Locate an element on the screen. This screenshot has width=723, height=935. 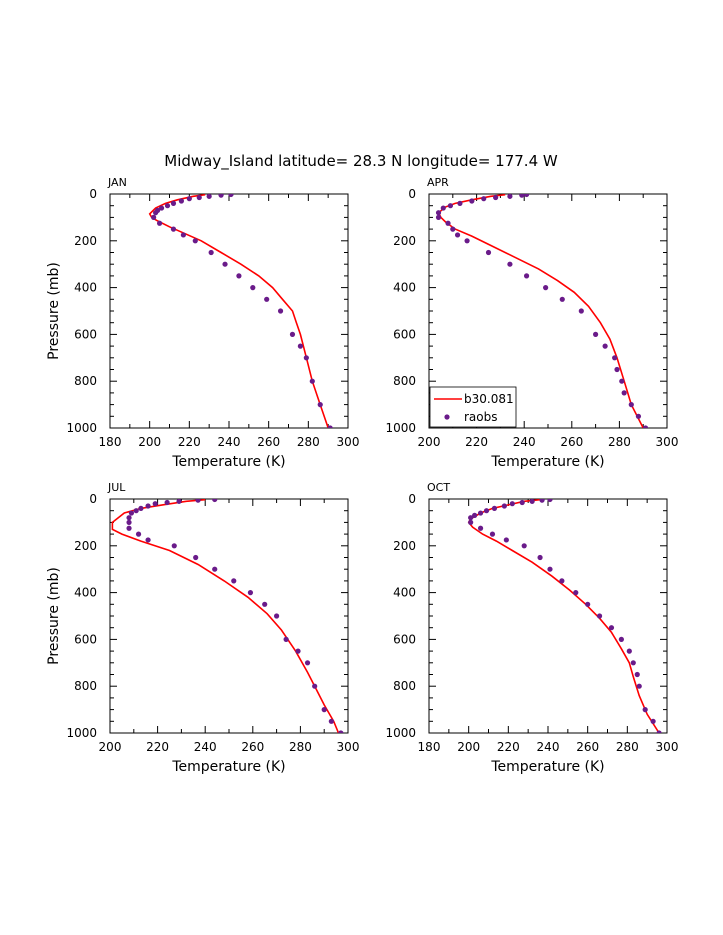
y-tick-label: 600 is located at coordinates (404, 334).